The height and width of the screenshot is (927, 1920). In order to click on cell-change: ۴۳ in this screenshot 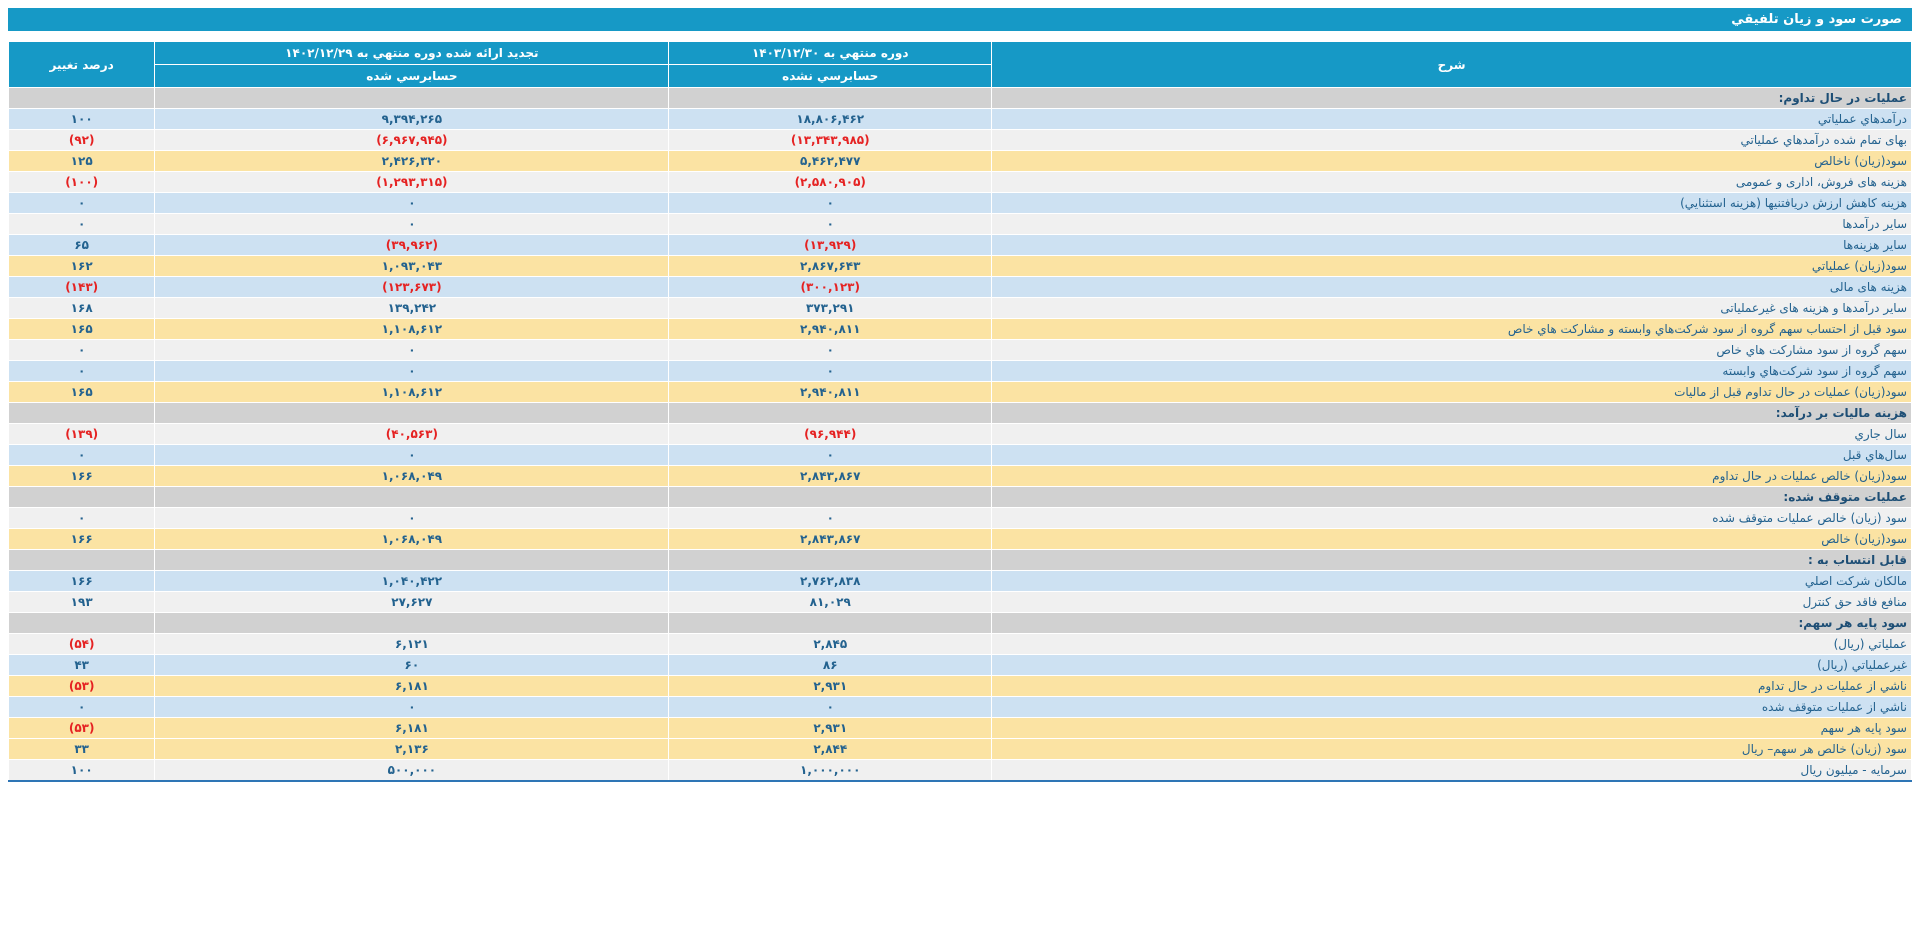, I will do `click(81, 665)`.